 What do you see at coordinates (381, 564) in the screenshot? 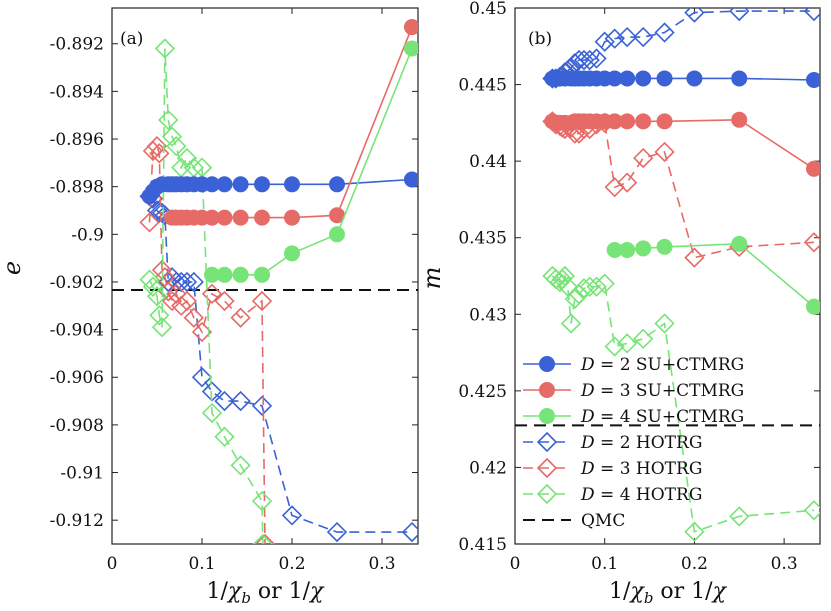
I see `x-tick-label: 0.3` at bounding box center [381, 564].